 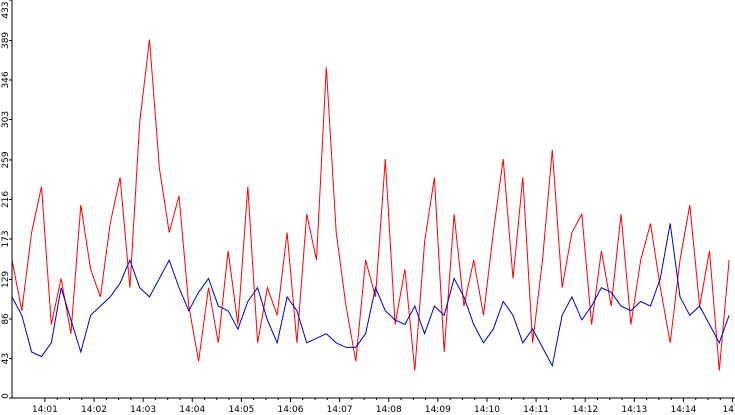 What do you see at coordinates (6, 358) in the screenshot?
I see `y-tick-label: 43` at bounding box center [6, 358].